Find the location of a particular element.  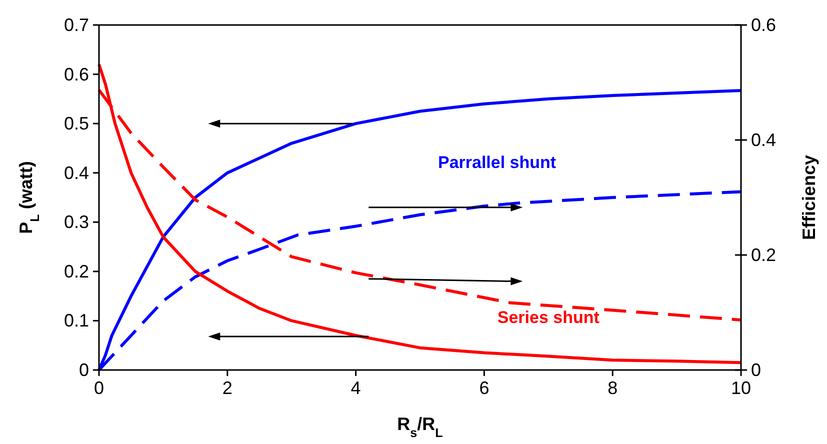

x-axis-title: R$_{s}$/R$_{L}$ is located at coordinates (420, 427).